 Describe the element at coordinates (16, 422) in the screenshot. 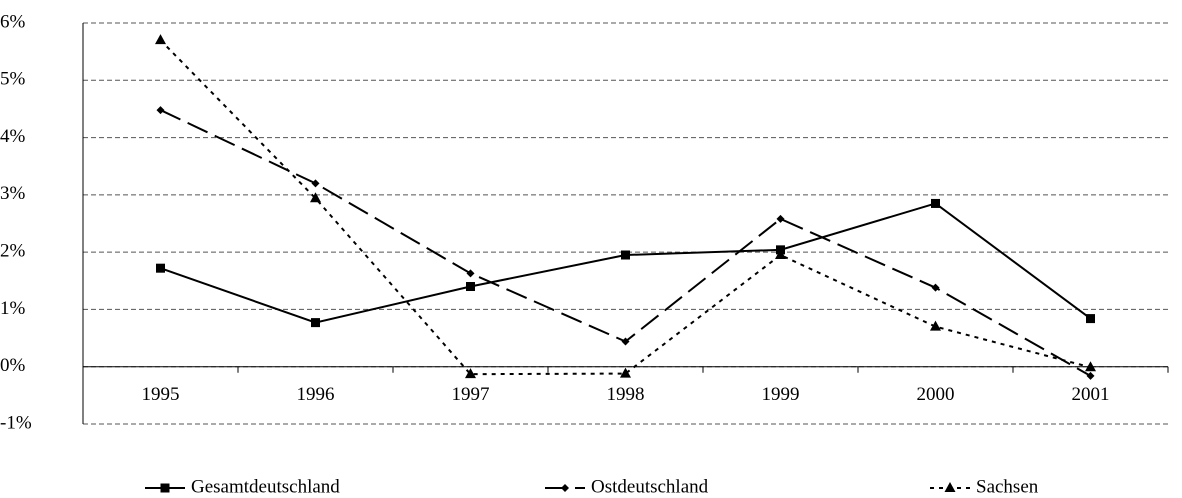

I see `y-tick-label: -1%` at that location.